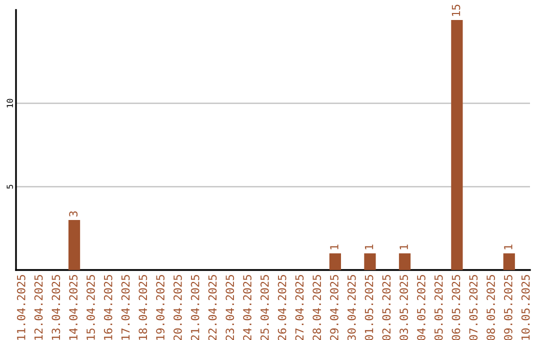 The width and height of the screenshot is (540, 340). I want to click on x-tick-label: 06.05.2025, so click(456, 307).